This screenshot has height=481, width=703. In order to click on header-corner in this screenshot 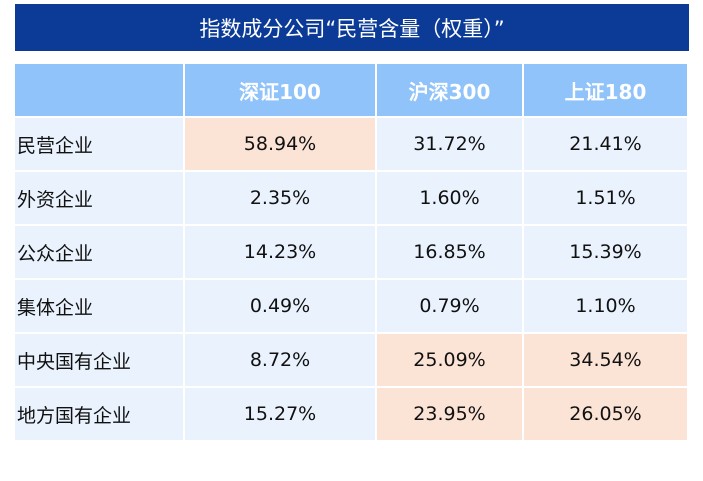, I will do `click(99, 90)`.